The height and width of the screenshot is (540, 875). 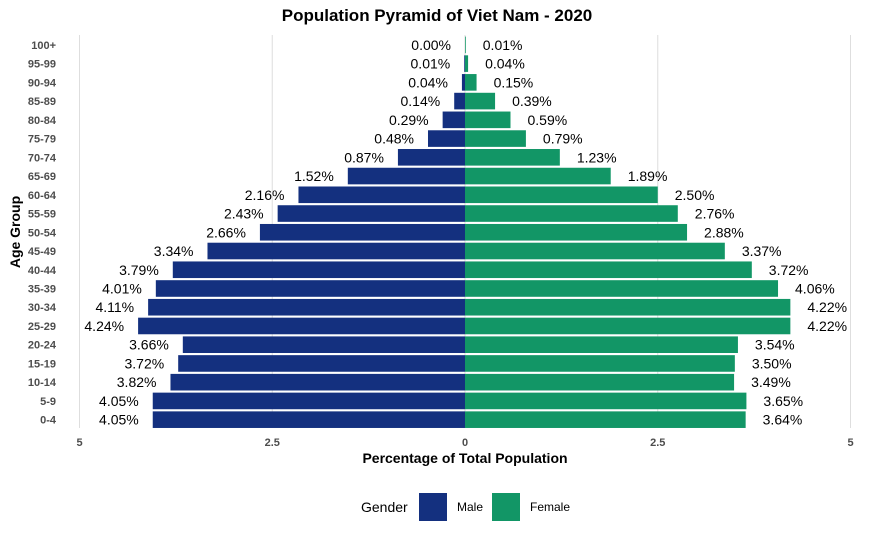 I want to click on data-label-female: 0.15%, so click(x=514, y=82).